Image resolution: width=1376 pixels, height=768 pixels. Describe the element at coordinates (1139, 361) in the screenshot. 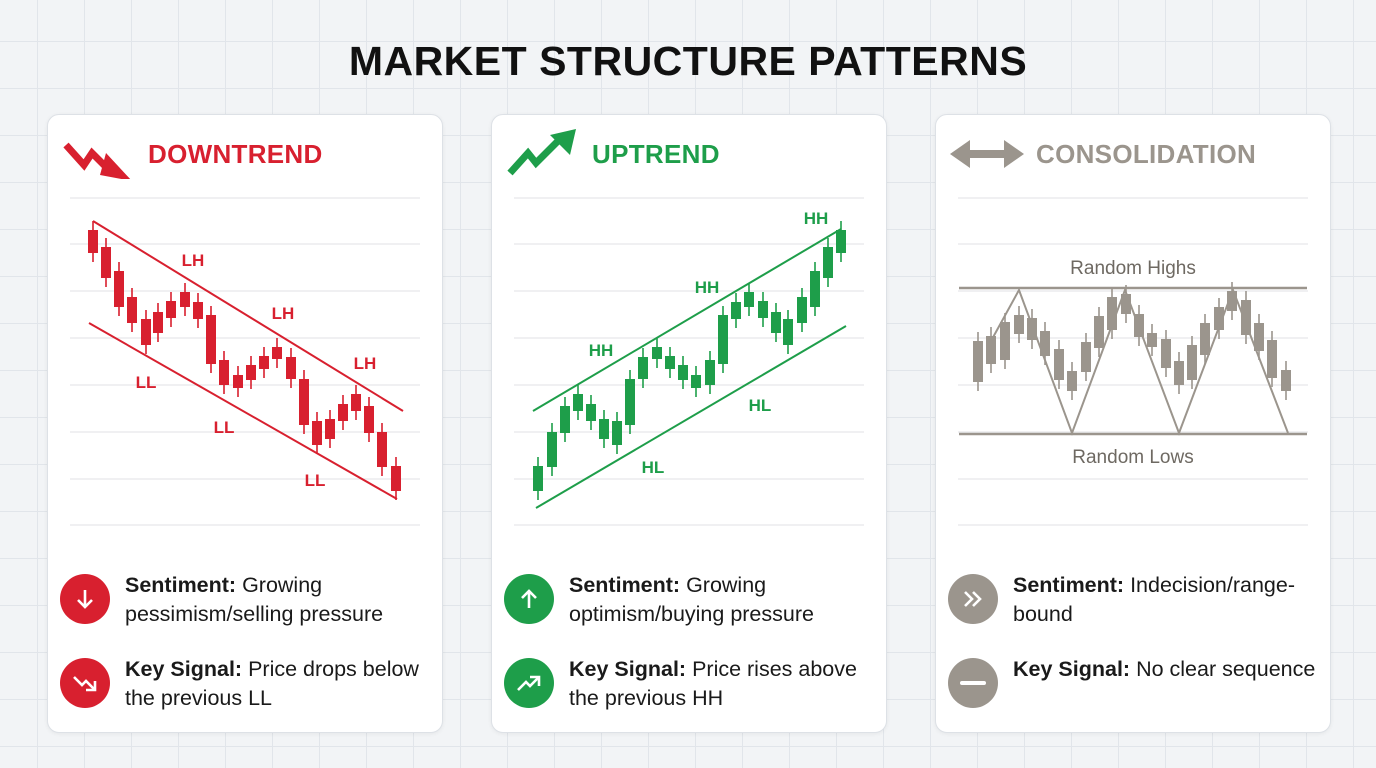

I see `zigzag-path` at that location.